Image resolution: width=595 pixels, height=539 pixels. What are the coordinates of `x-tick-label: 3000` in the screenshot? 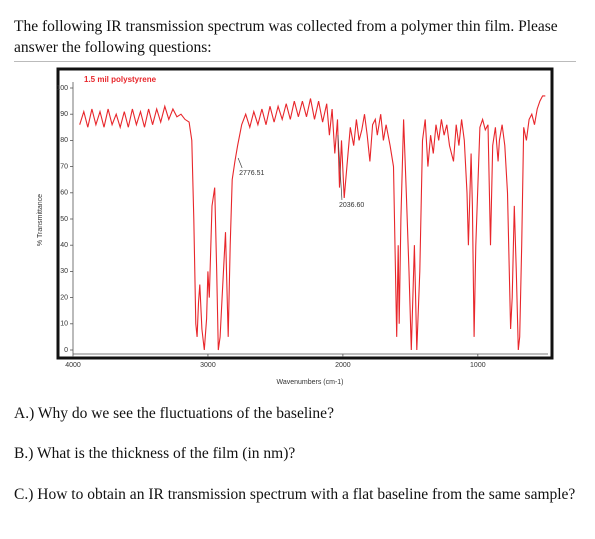 It's located at (208, 365).